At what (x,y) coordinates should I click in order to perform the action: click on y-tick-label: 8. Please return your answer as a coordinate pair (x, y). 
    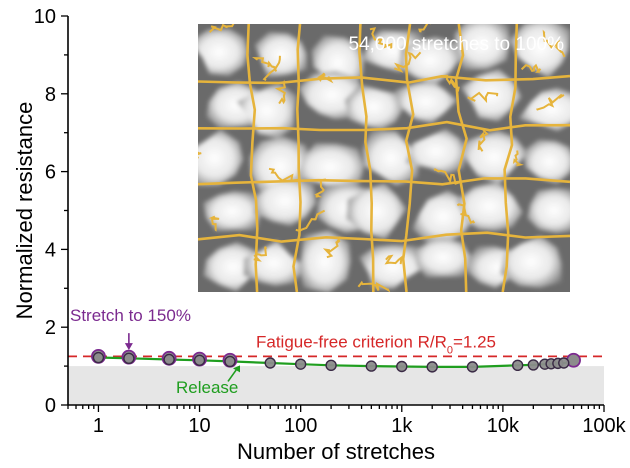
    Looking at the image, I should click on (50, 95).